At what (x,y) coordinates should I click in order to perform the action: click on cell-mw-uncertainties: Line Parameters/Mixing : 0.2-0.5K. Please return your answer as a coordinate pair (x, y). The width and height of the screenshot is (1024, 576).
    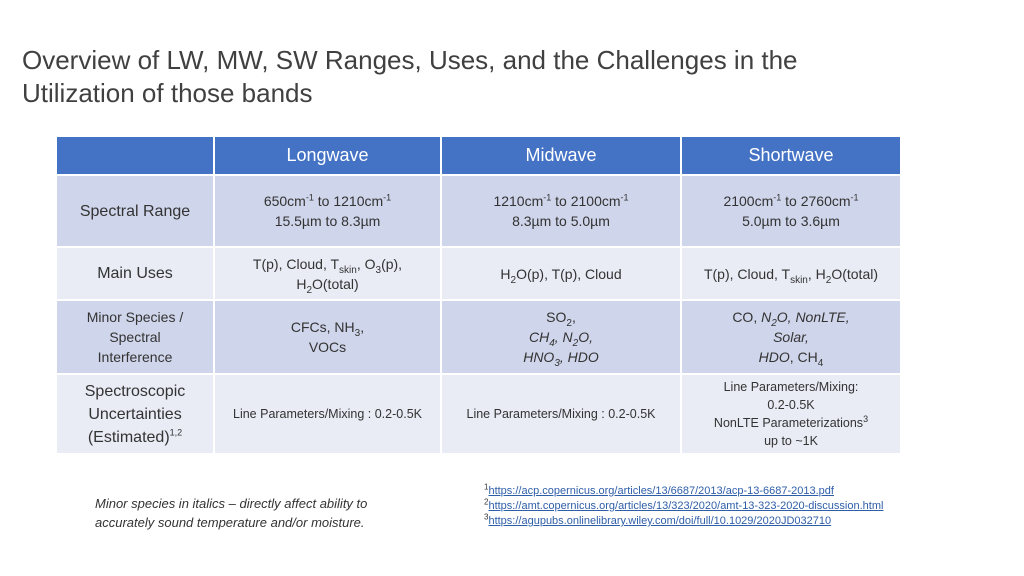
    Looking at the image, I should click on (561, 414).